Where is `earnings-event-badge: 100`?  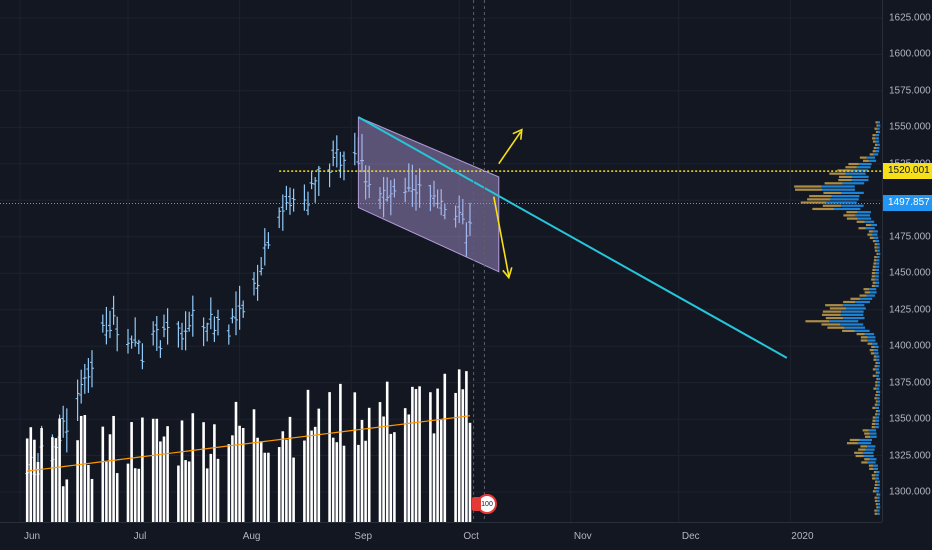 earnings-event-badge: 100 is located at coordinates (485, 504).